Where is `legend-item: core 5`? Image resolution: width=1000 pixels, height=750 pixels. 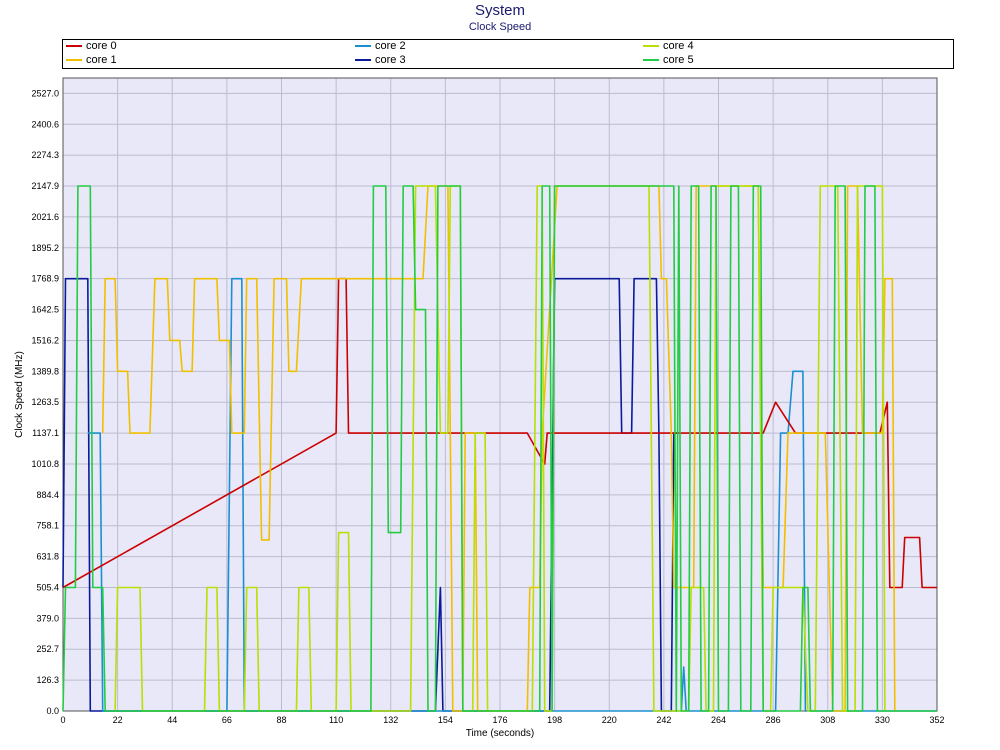 legend-item: core 5 is located at coordinates (668, 60).